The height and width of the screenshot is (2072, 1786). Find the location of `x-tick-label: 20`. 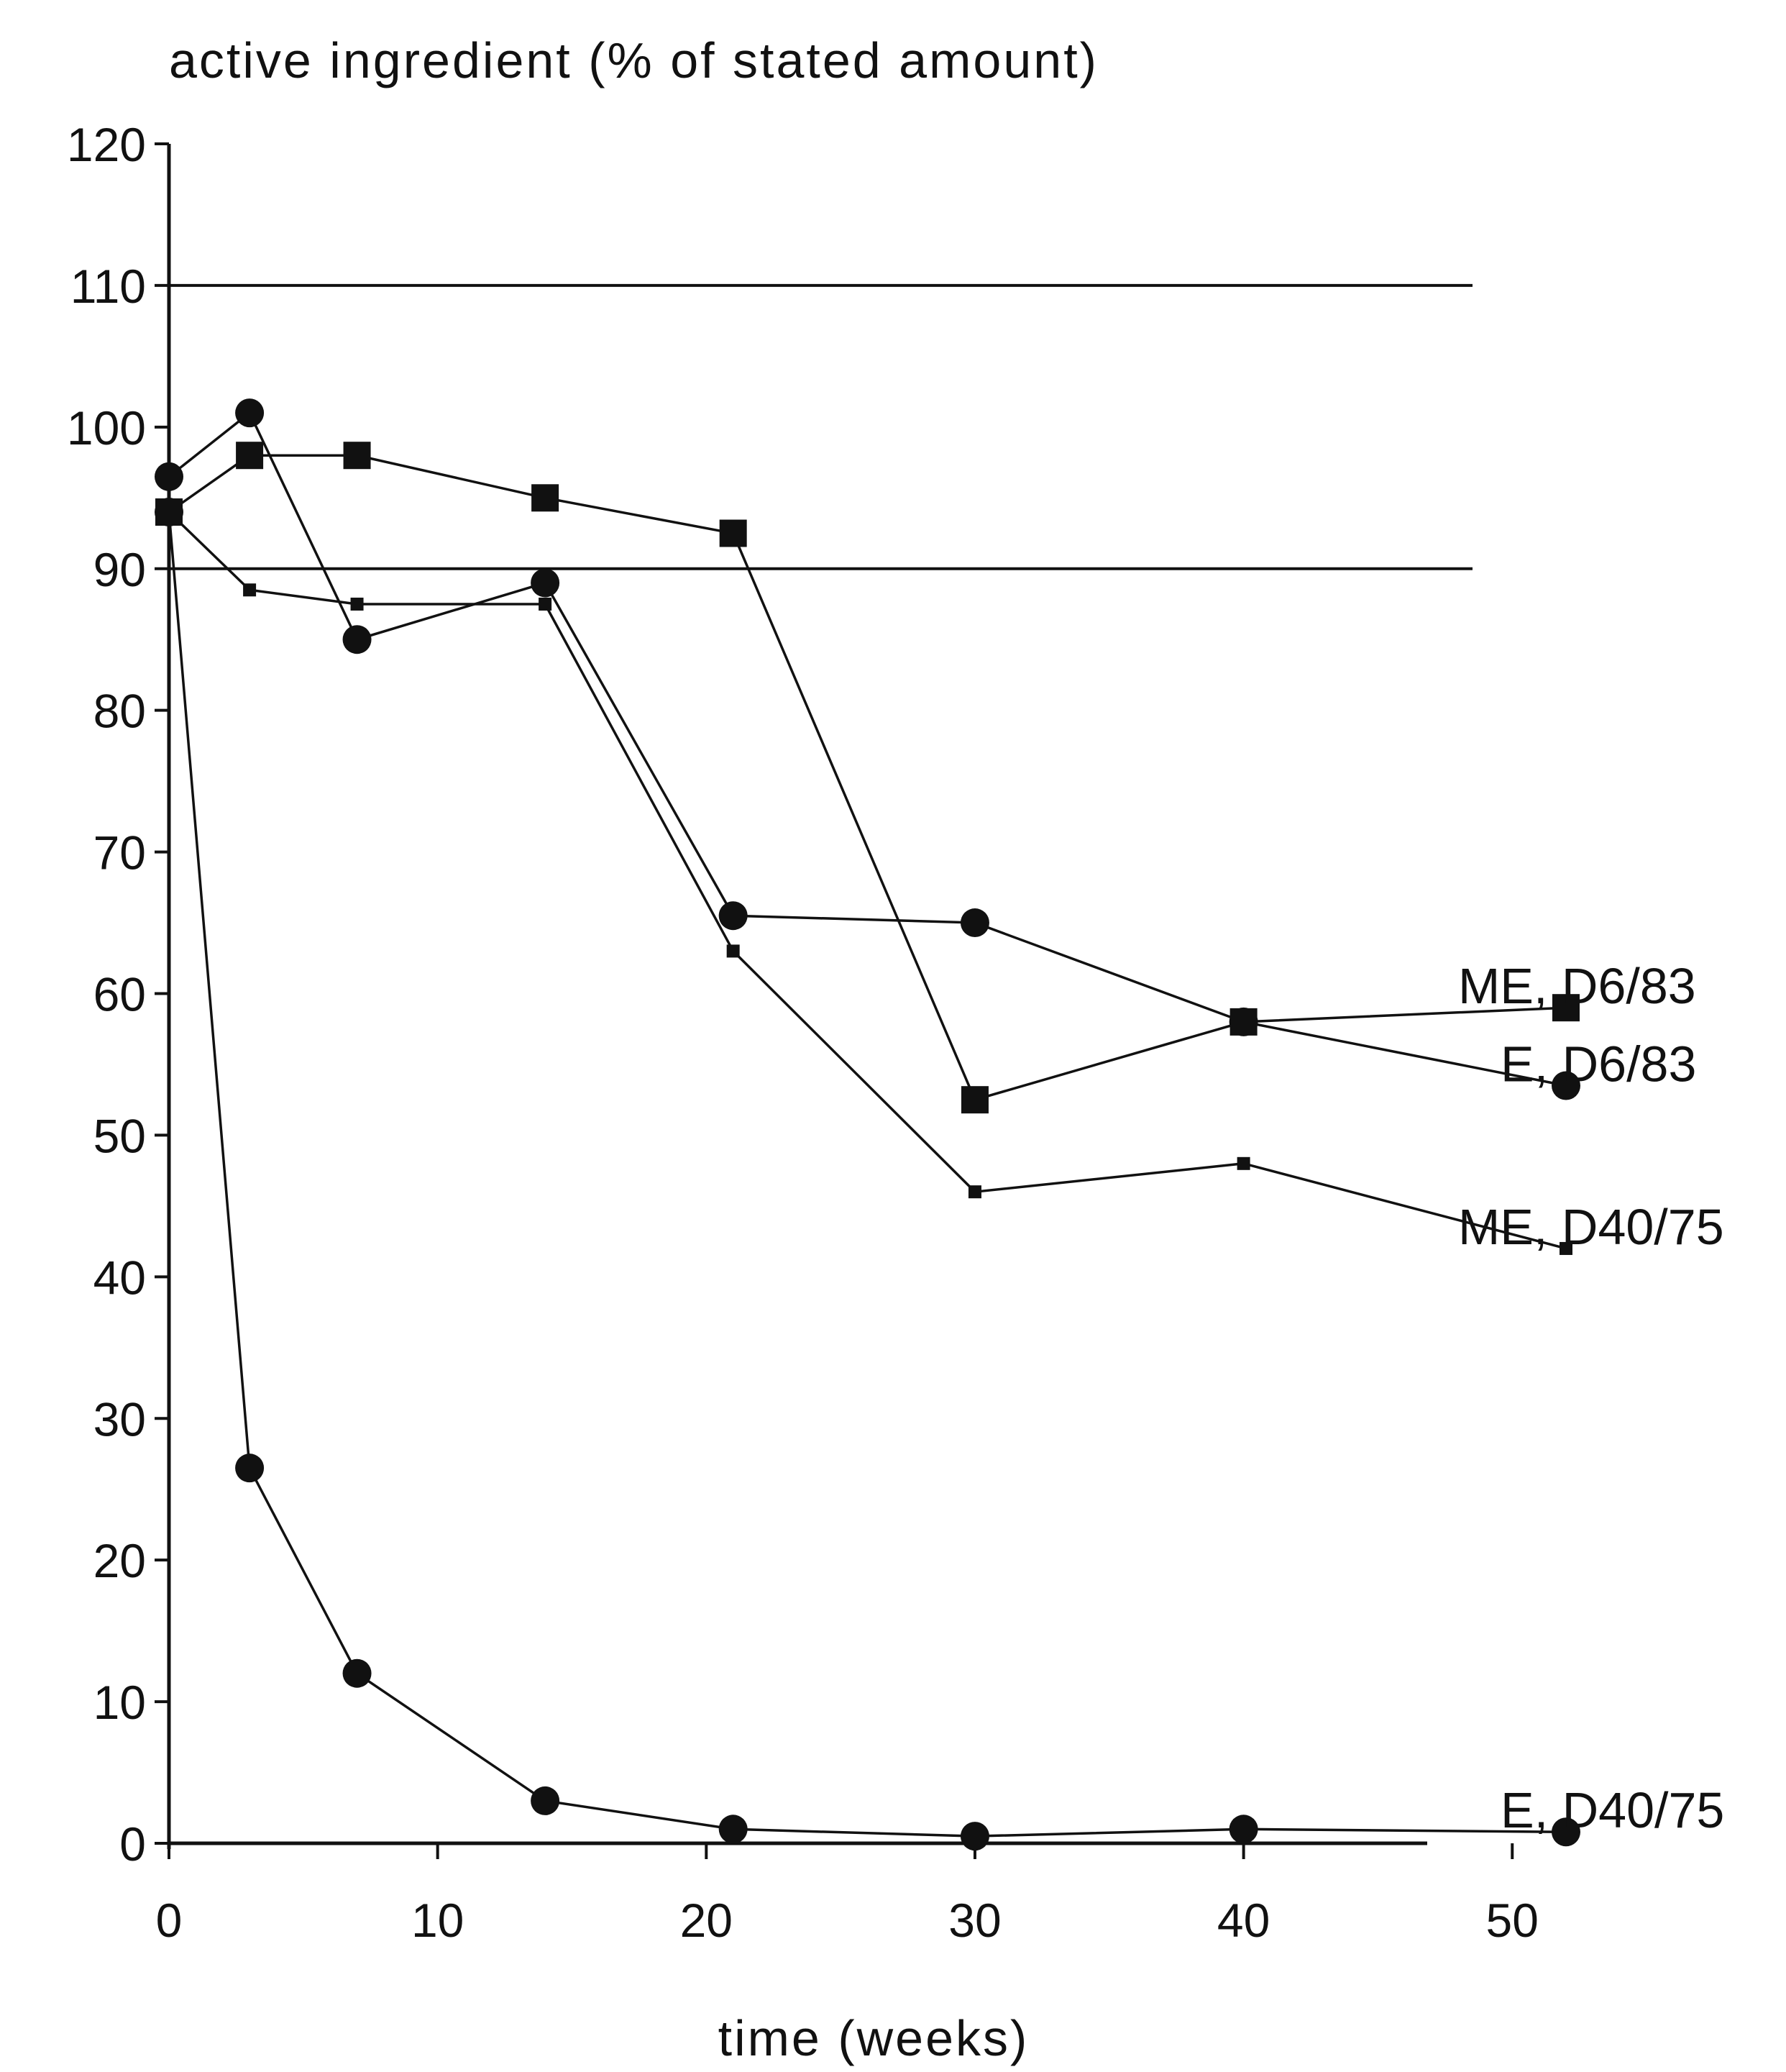

x-tick-label: 20 is located at coordinates (706, 1920).